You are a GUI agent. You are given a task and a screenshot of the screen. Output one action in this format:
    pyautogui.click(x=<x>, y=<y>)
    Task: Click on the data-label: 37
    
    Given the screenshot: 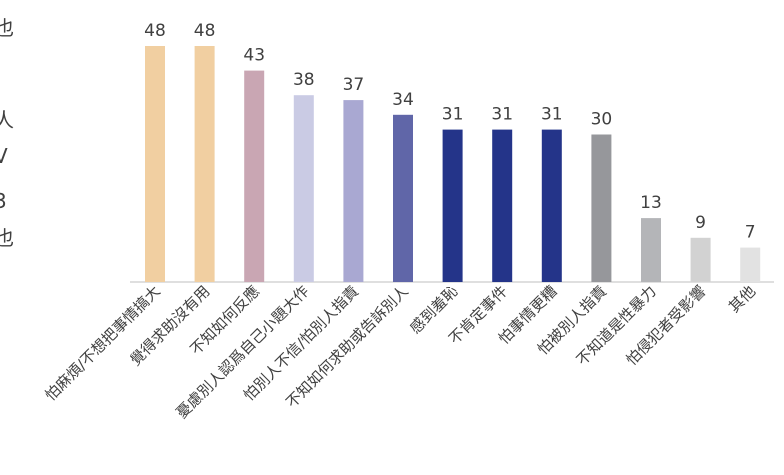 What is the action you would take?
    pyautogui.click(x=354, y=85)
    